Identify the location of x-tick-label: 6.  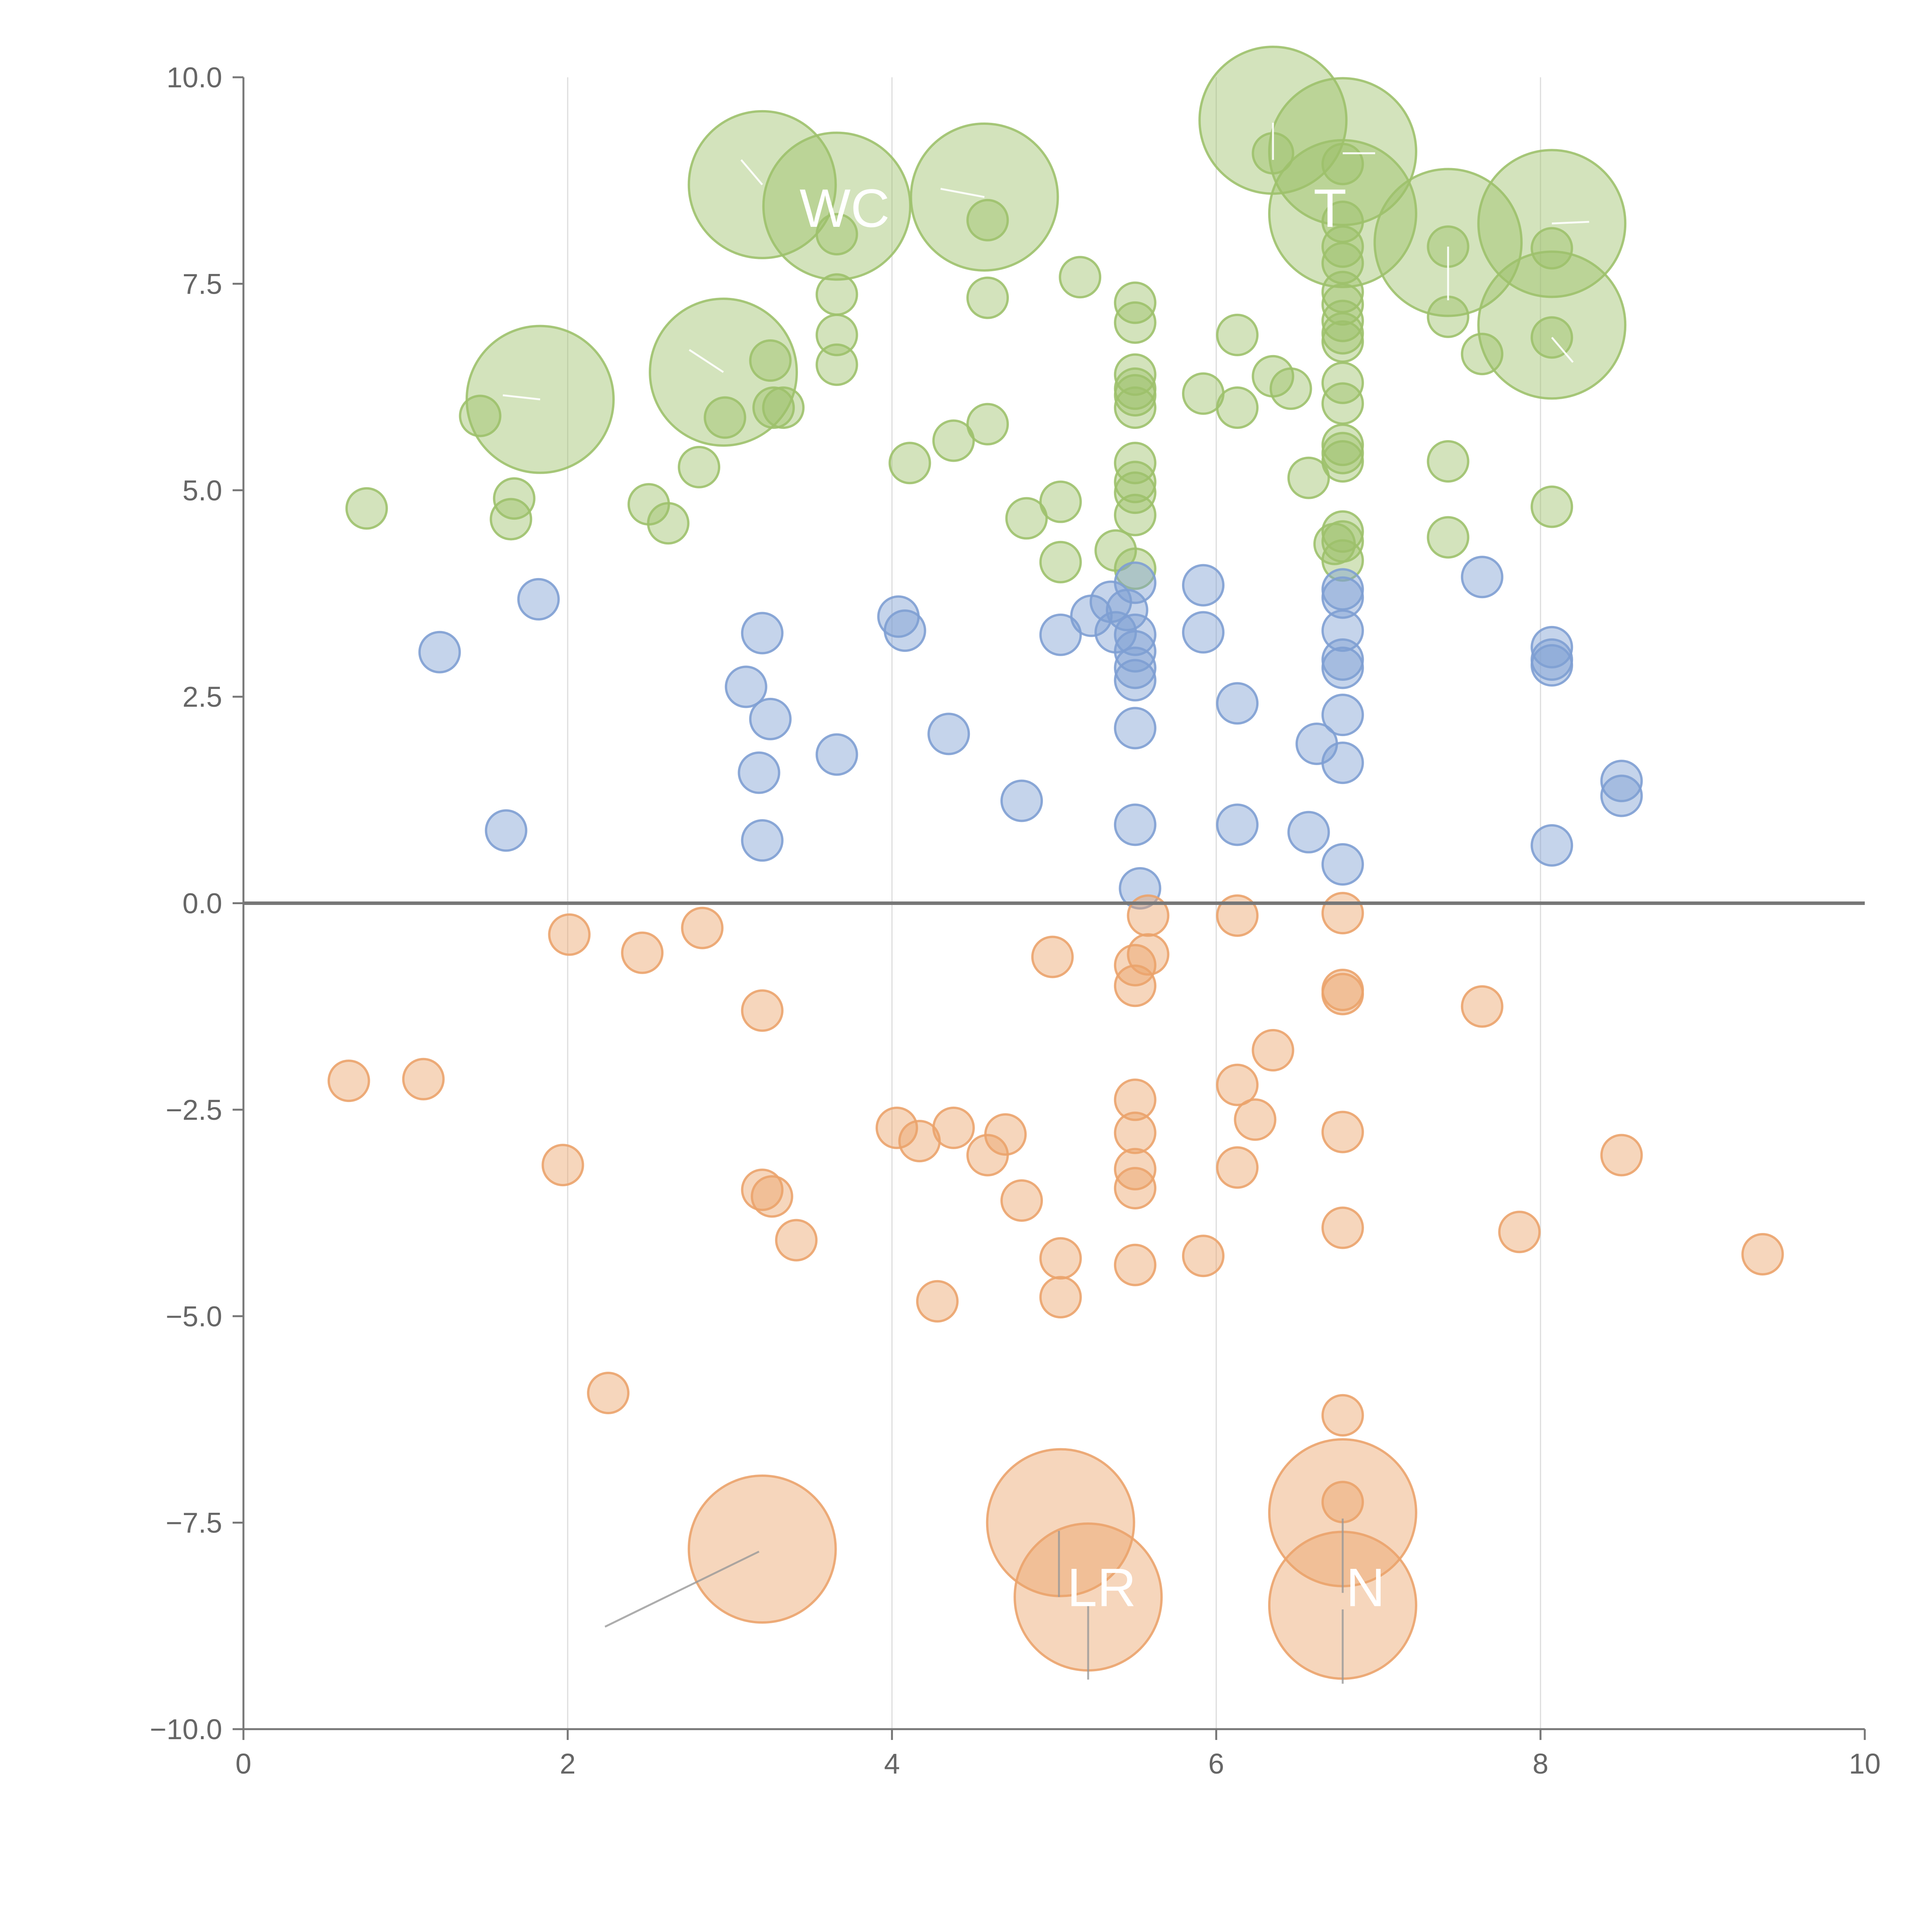
(1216, 1764).